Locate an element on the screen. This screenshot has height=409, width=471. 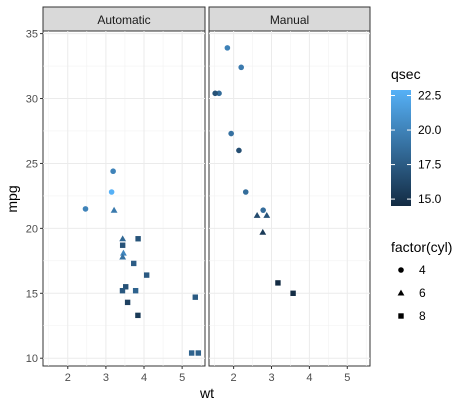
shape-legend-title: factor(cyl) is located at coordinates (421, 247).